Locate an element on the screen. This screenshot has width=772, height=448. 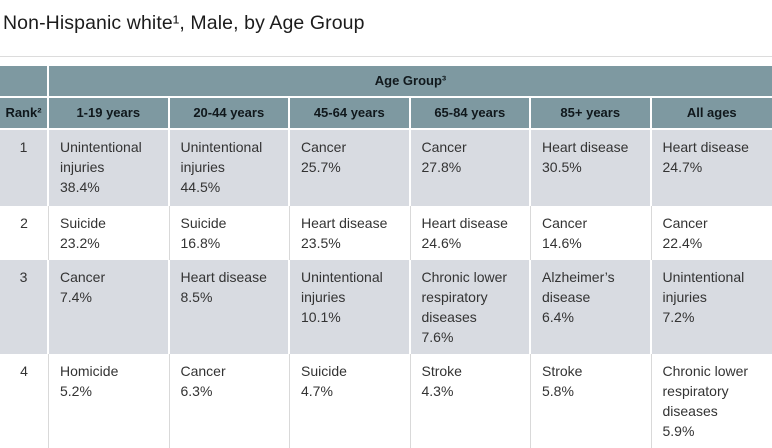
cause-cell: Cancer 6.3% is located at coordinates (230, 401).